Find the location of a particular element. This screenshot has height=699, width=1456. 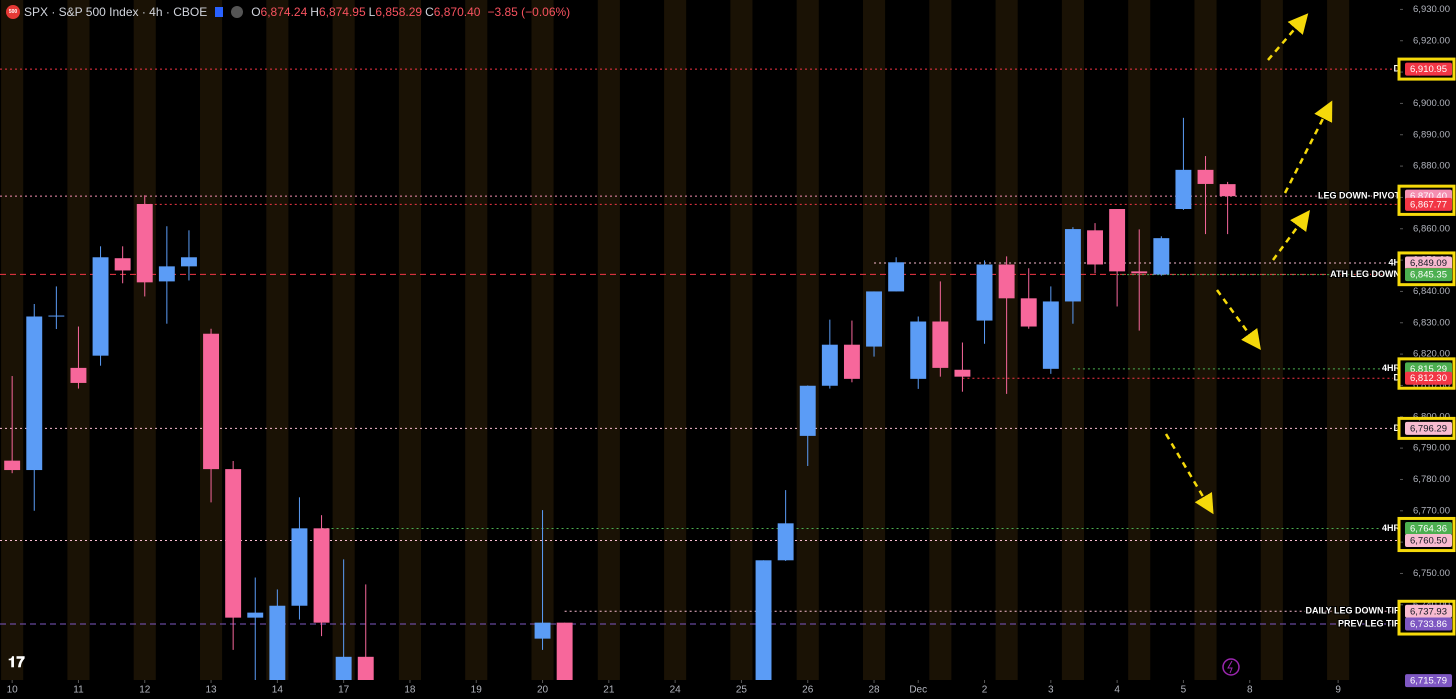

price-badge-label: 6,849.09 is located at coordinates (1428, 263).